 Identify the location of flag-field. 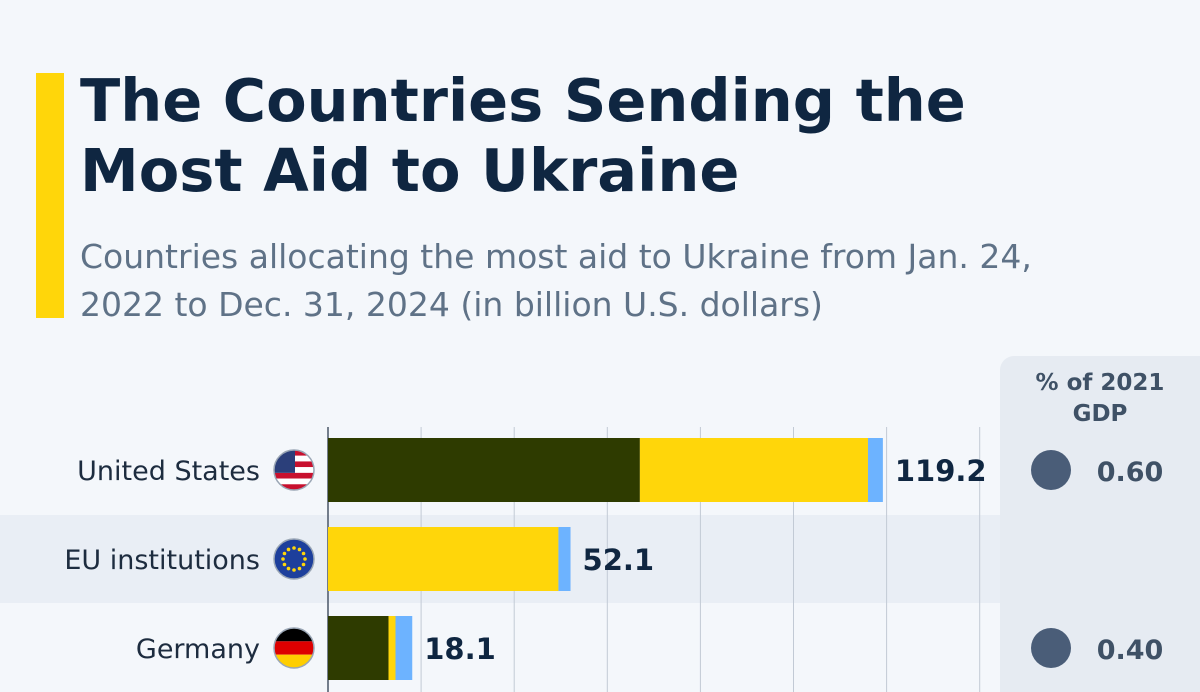
(294, 559).